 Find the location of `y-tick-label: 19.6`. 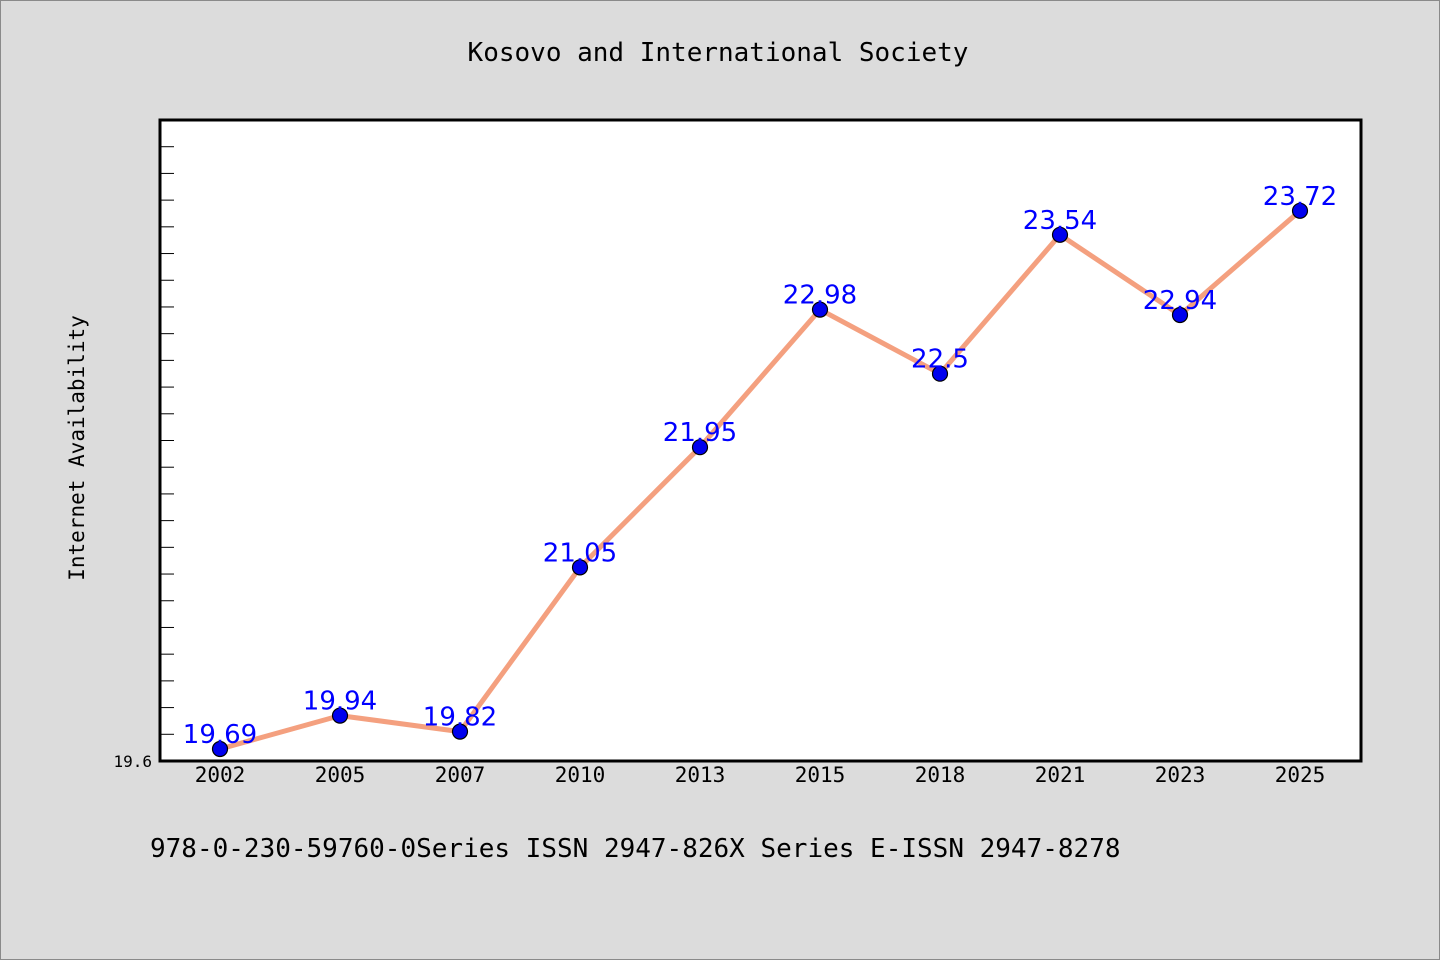

y-tick-label: 19.6 is located at coordinates (132, 761).